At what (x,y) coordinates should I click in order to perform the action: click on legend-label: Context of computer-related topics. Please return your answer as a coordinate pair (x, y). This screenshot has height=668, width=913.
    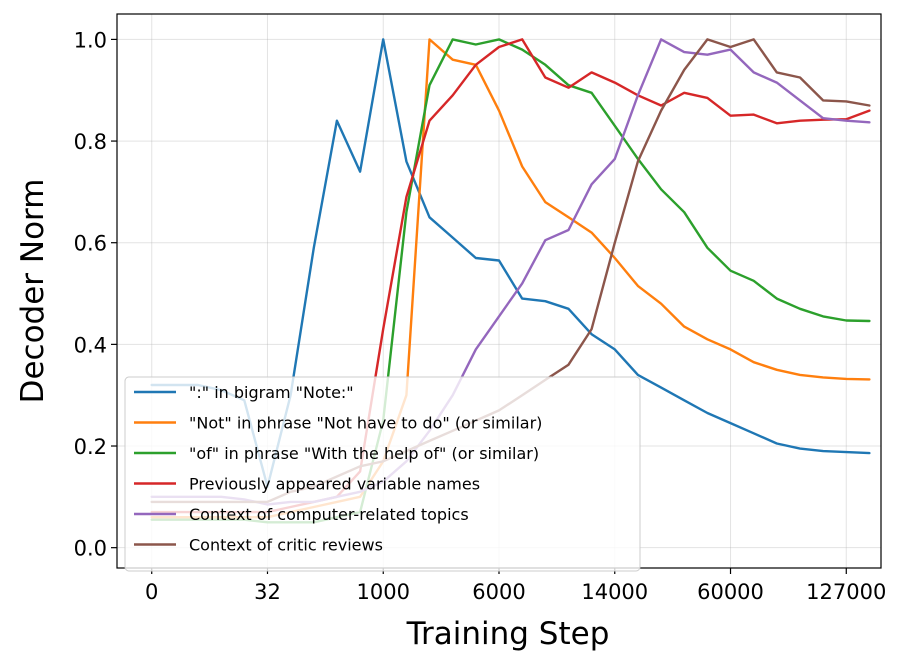
    Looking at the image, I should click on (329, 514).